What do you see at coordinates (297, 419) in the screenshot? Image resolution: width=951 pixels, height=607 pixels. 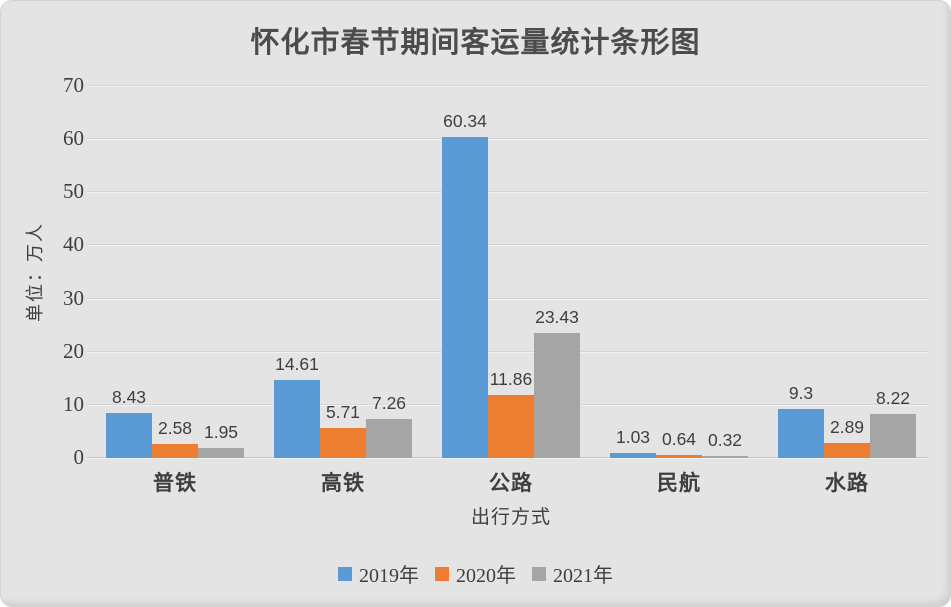 I see `bar-2019年-高铁` at bounding box center [297, 419].